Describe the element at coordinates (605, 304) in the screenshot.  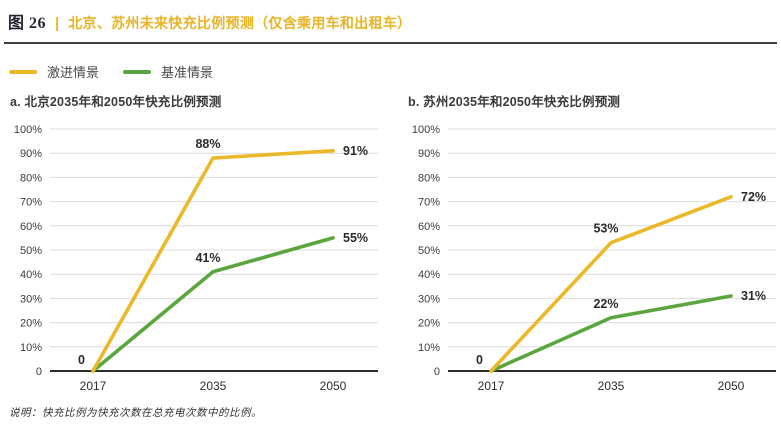
I see `data-label: 22%` at that location.